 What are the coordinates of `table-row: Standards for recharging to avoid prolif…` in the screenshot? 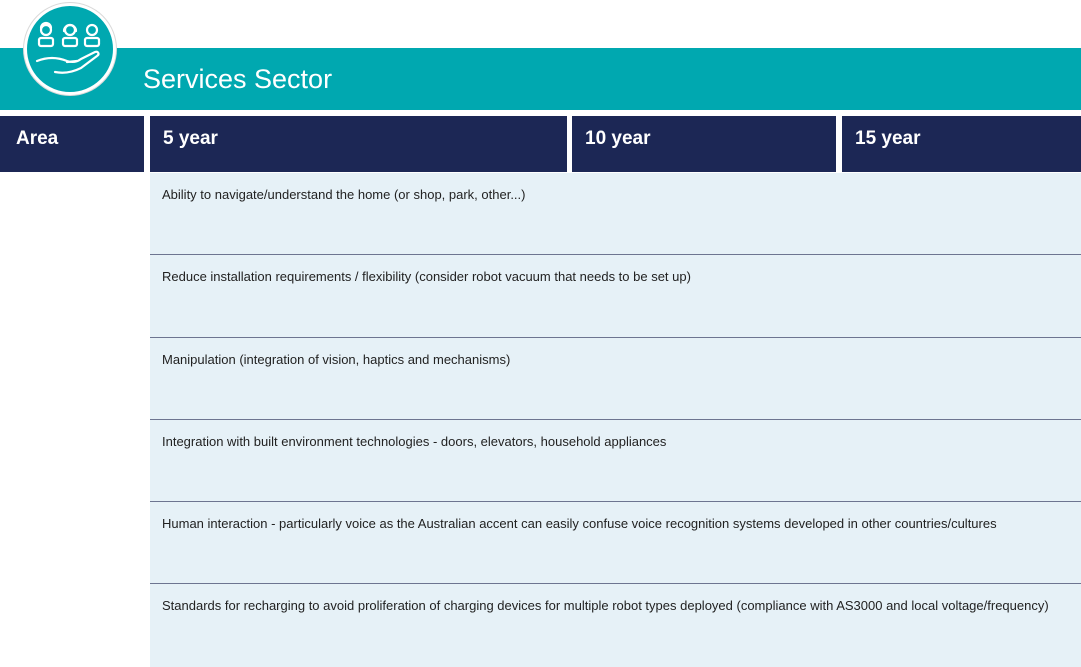 It's located at (615, 625).